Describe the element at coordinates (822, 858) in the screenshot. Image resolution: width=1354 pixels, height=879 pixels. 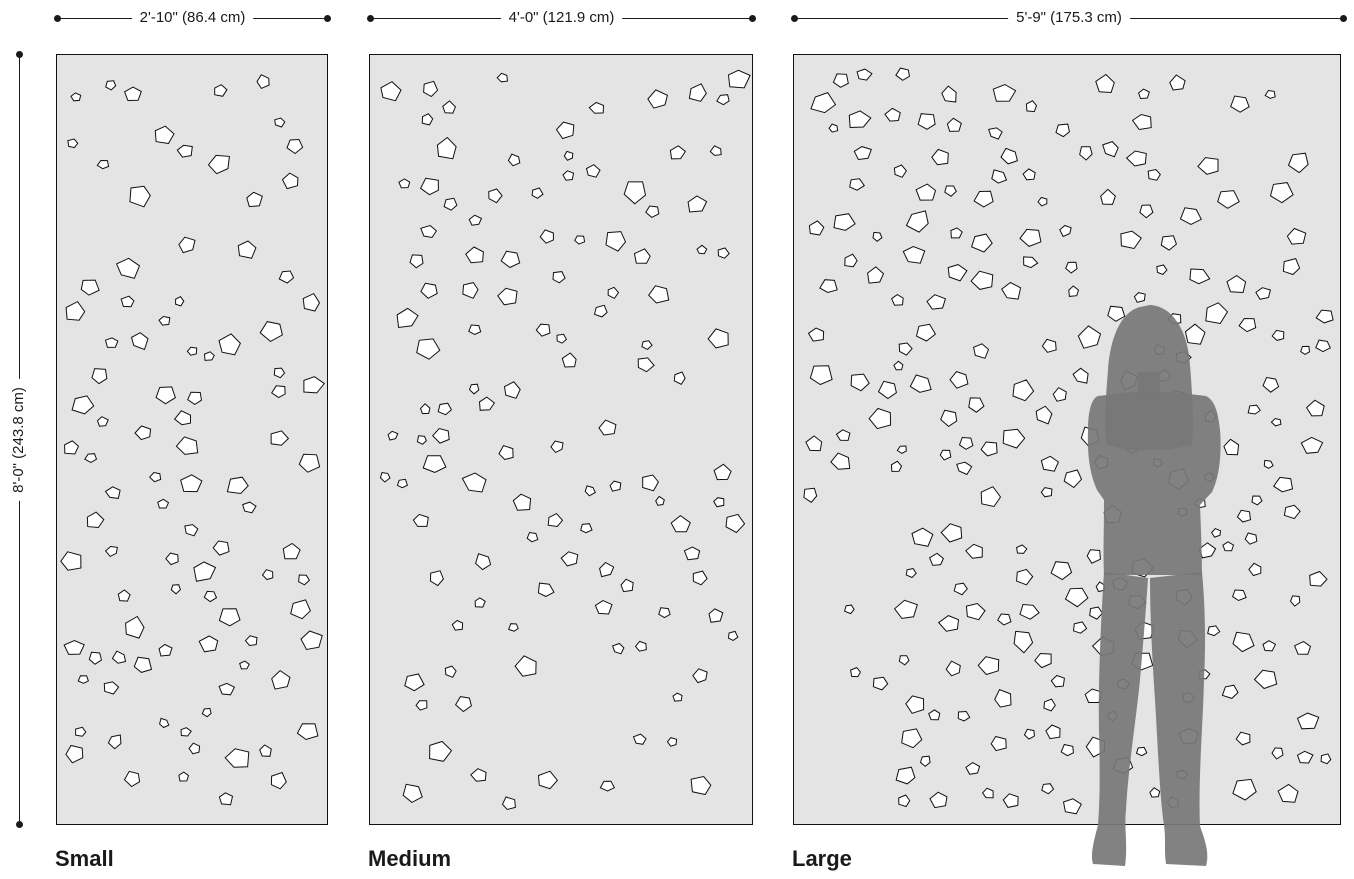
I see `large-panel-name: Large` at that location.